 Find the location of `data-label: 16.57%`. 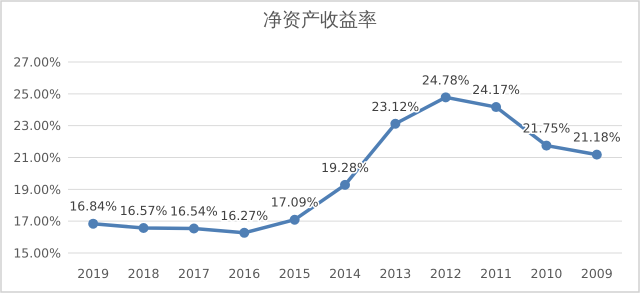

data-label: 16.57% is located at coordinates (144, 210).